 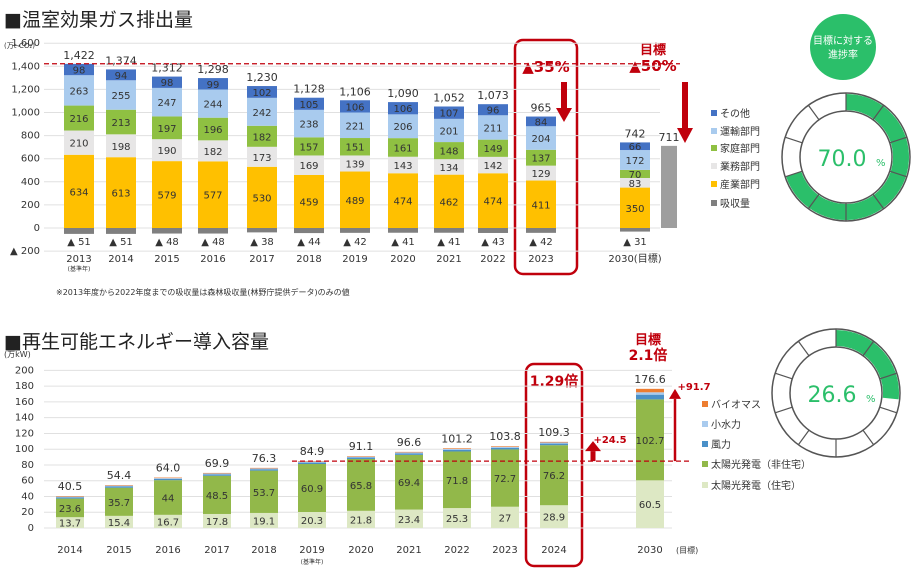 What do you see at coordinates (19, 46) in the screenshot?
I see `ghg-unit-label: (万t-CO₂)` at bounding box center [19, 46].